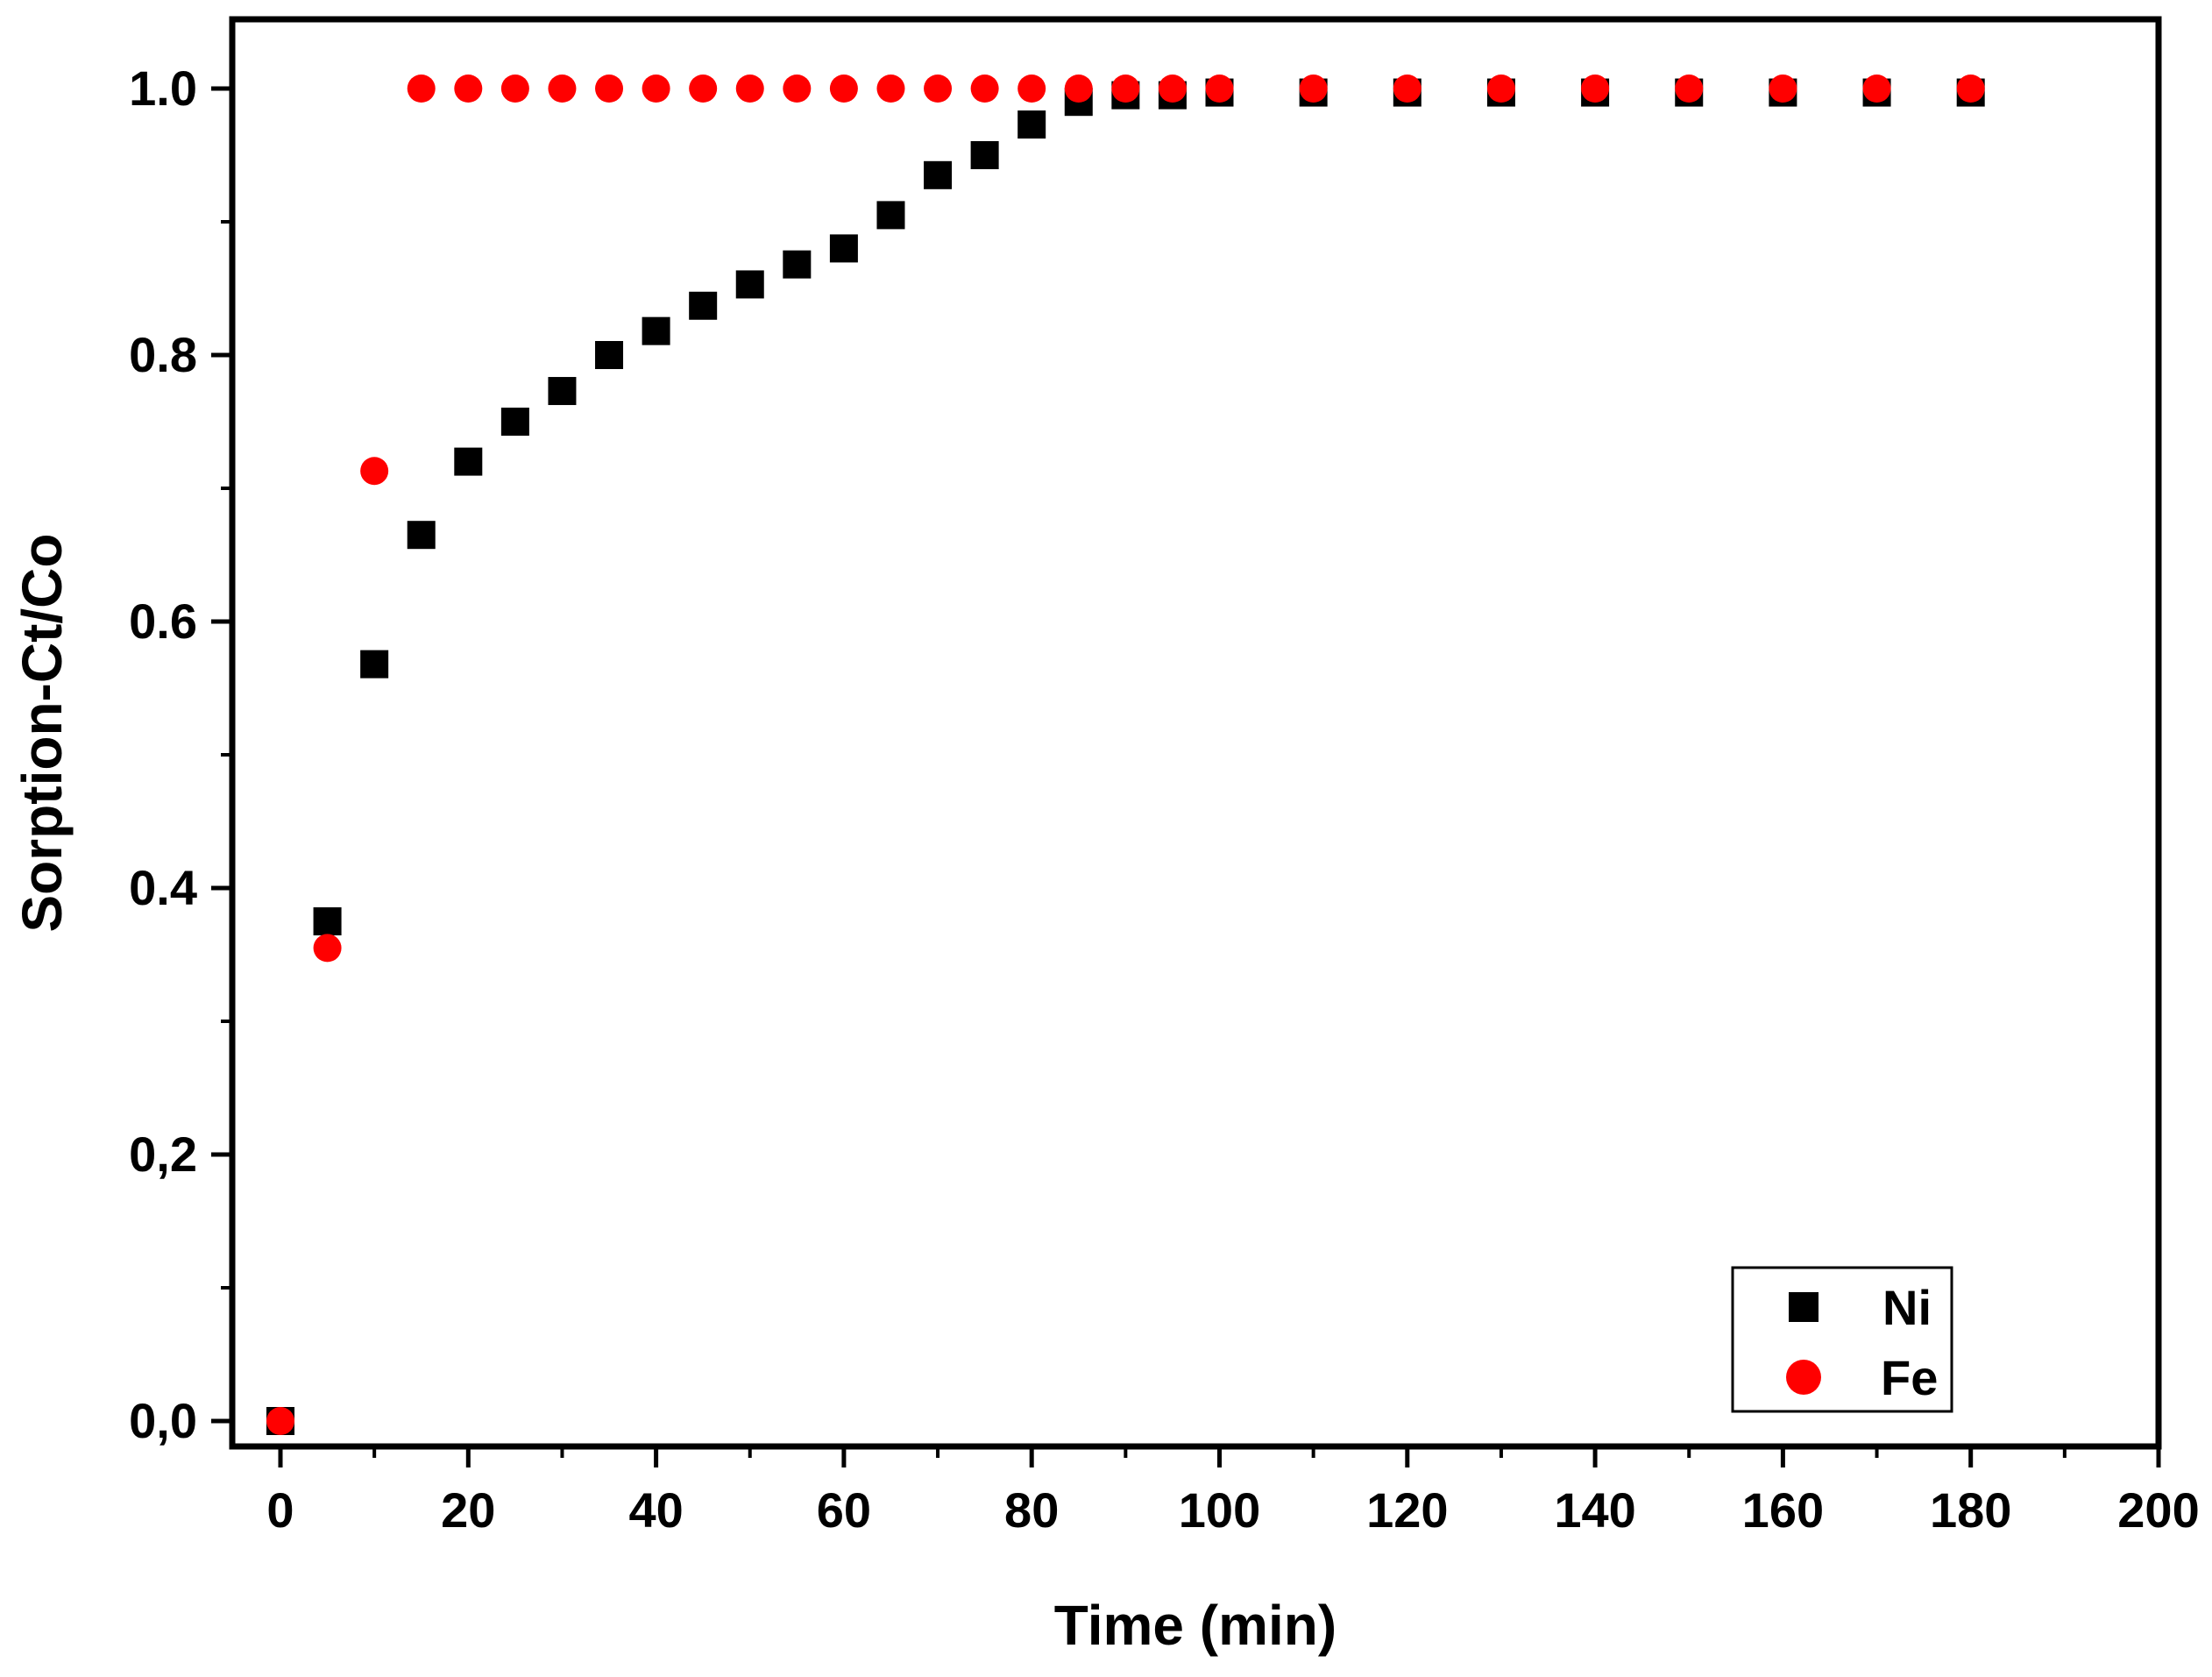 The width and height of the screenshot is (2212, 1677). What do you see at coordinates (655, 1510) in the screenshot?
I see `x-tick-label: 40` at bounding box center [655, 1510].